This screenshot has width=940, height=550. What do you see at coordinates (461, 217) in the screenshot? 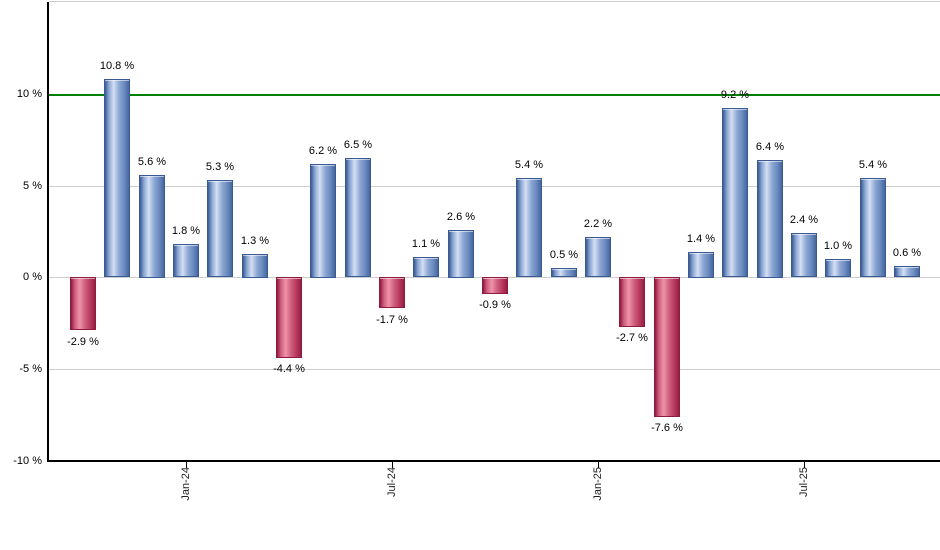
I see `bar-value-label: 2.6 %` at bounding box center [461, 217].